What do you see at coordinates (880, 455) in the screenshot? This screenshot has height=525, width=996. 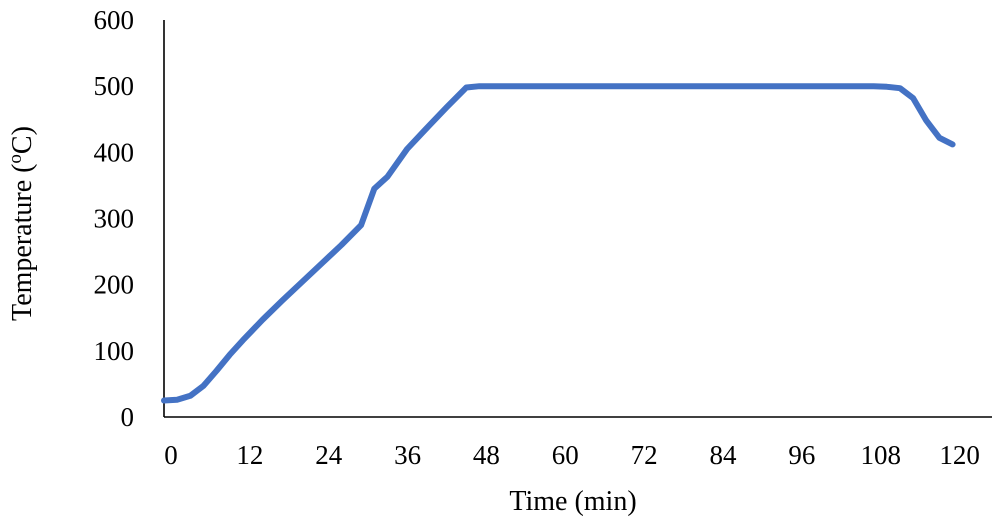 I see `x-tick-label: 108` at bounding box center [880, 455].